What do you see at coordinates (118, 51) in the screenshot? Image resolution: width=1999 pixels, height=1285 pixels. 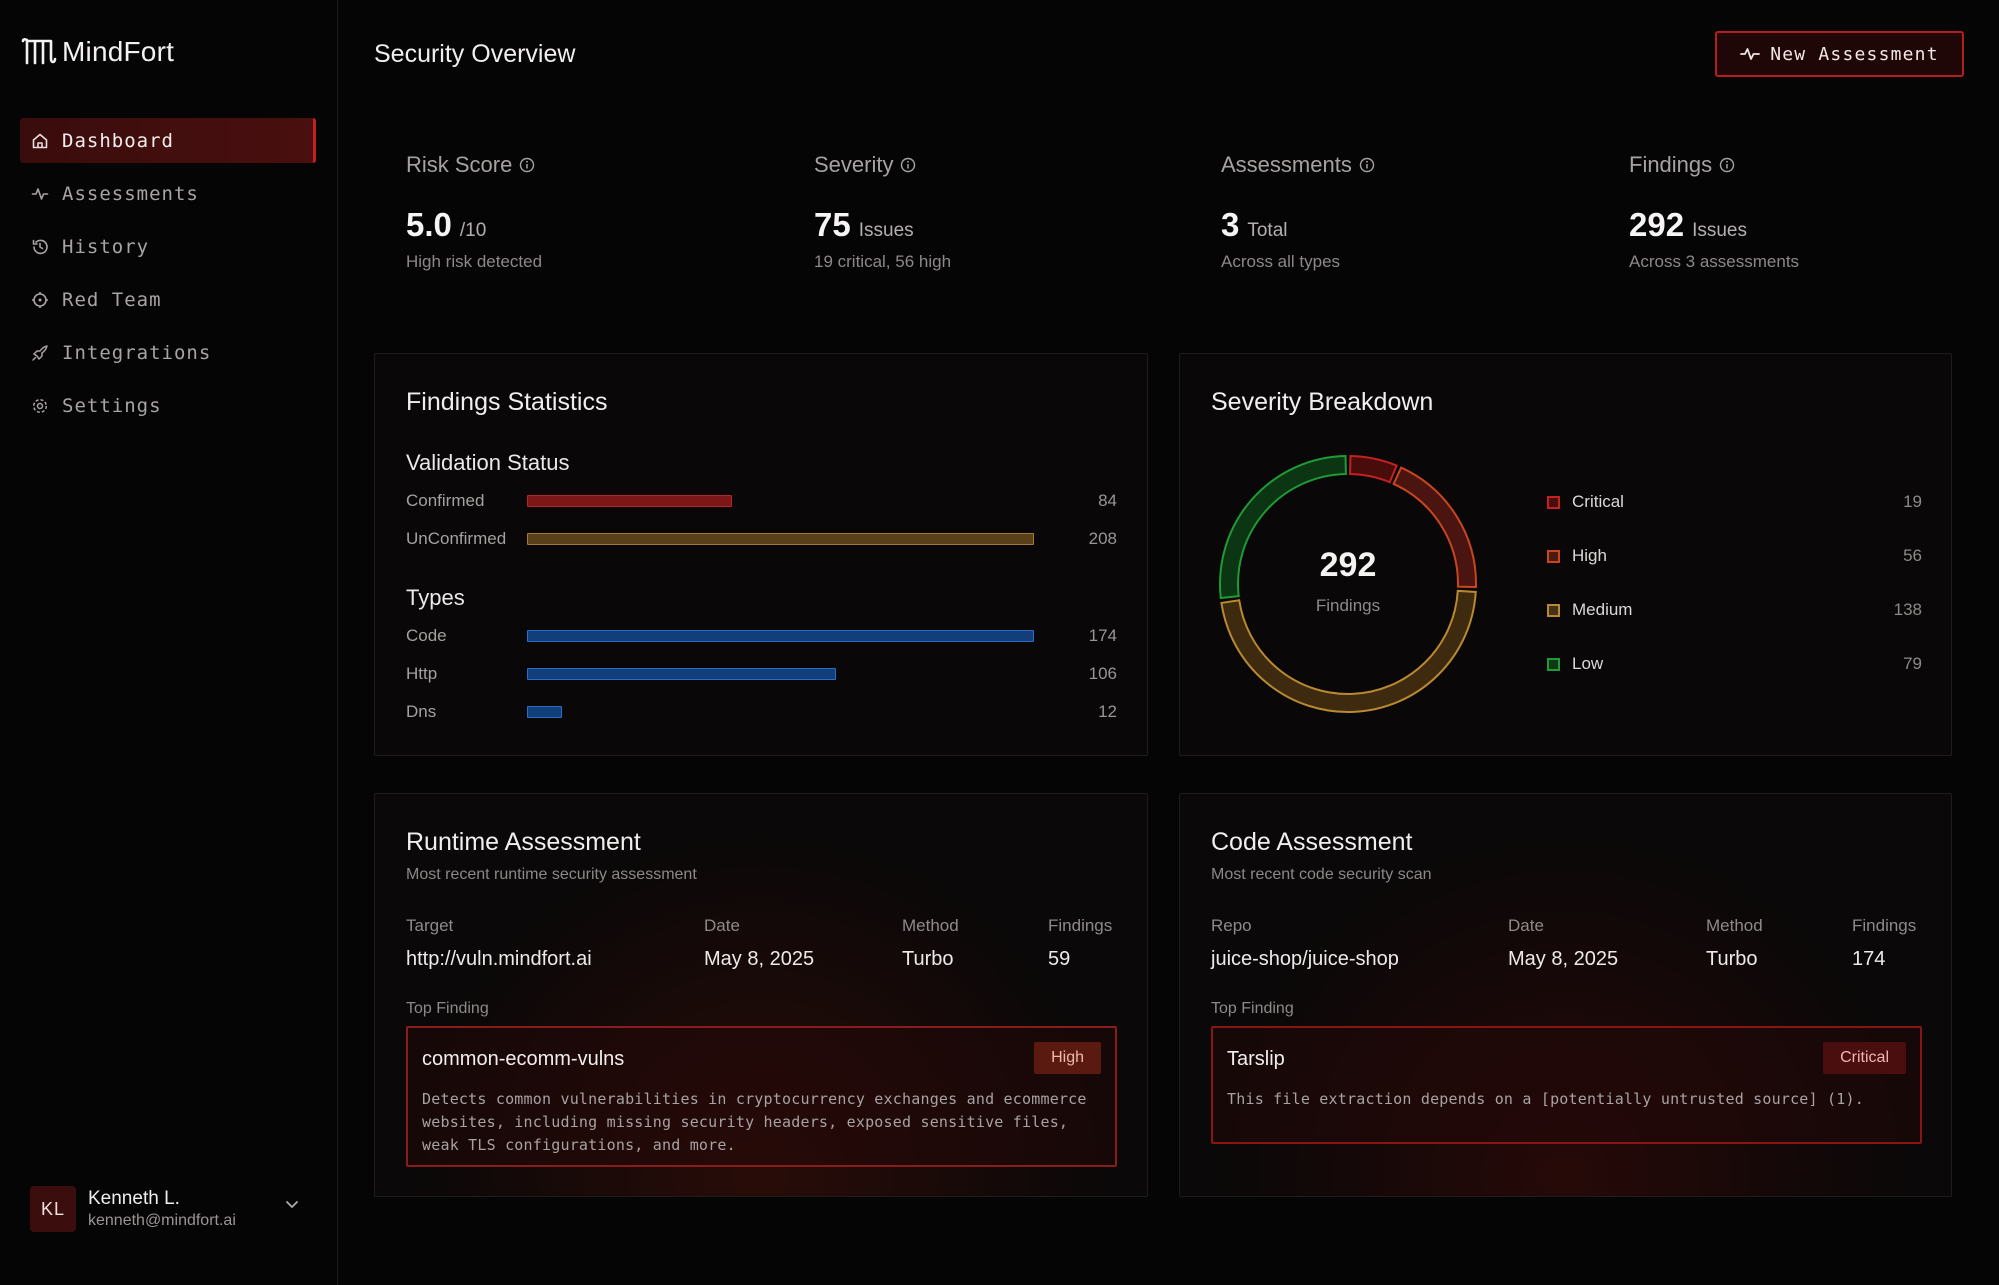 I see `brand-name: MindFort` at bounding box center [118, 51].